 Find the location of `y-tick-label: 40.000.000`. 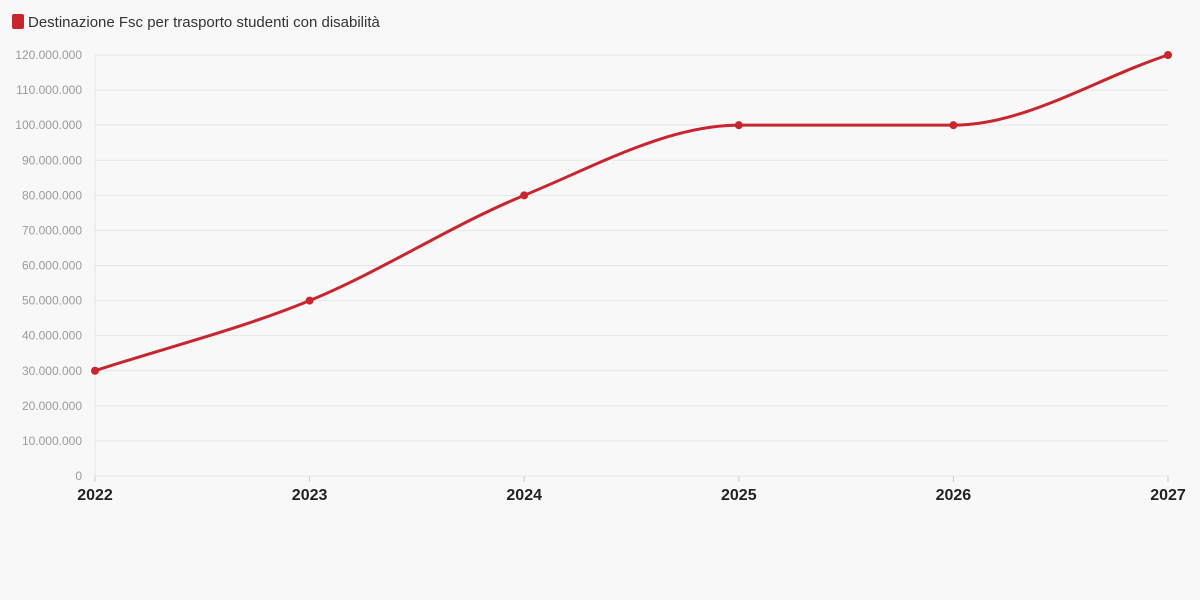

y-tick-label: 40.000.000 is located at coordinates (52, 336).